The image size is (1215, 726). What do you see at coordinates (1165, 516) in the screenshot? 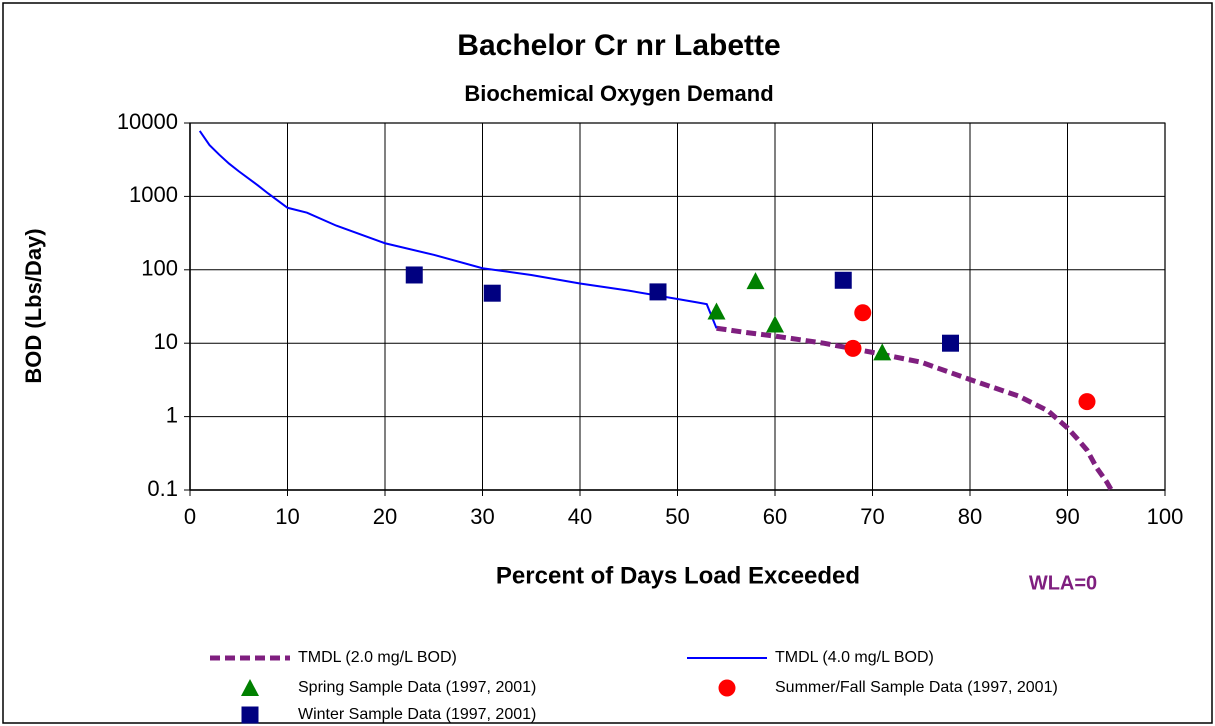
I see `x-tick-label: 100` at bounding box center [1165, 516].